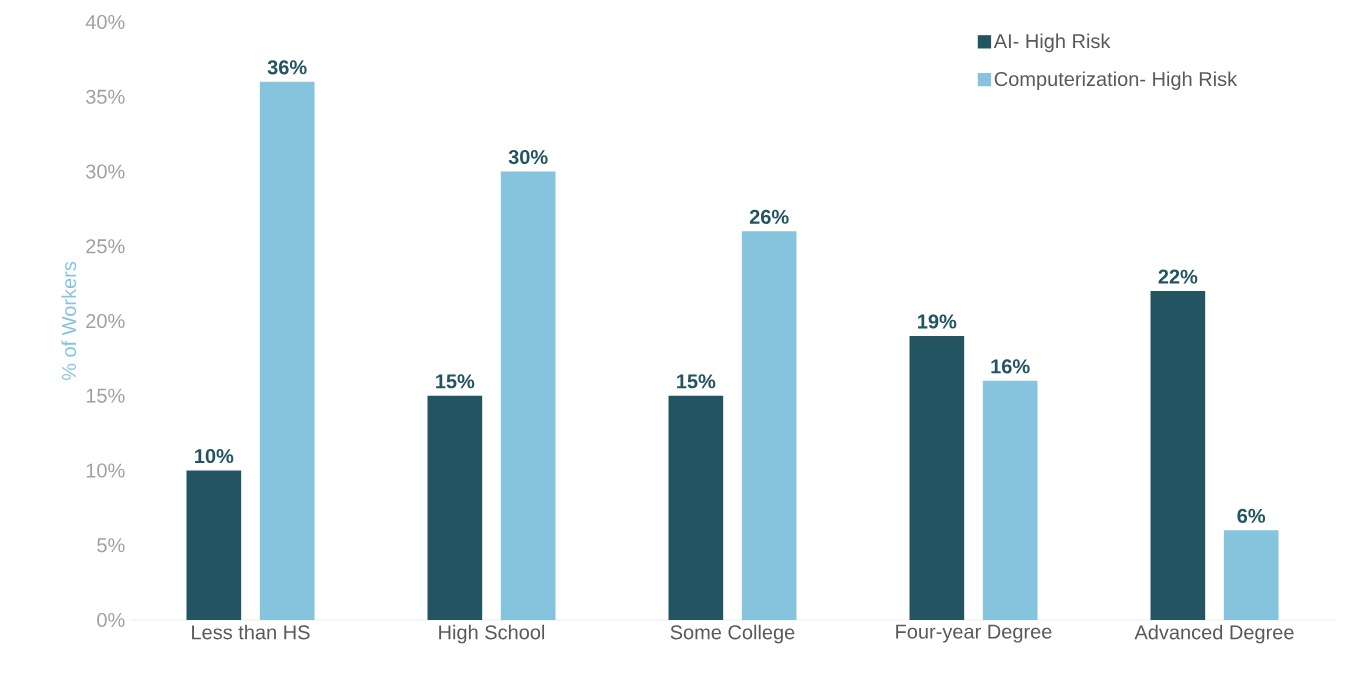 This screenshot has width=1347, height=694. I want to click on y-tick-label: 35%, so click(105, 96).